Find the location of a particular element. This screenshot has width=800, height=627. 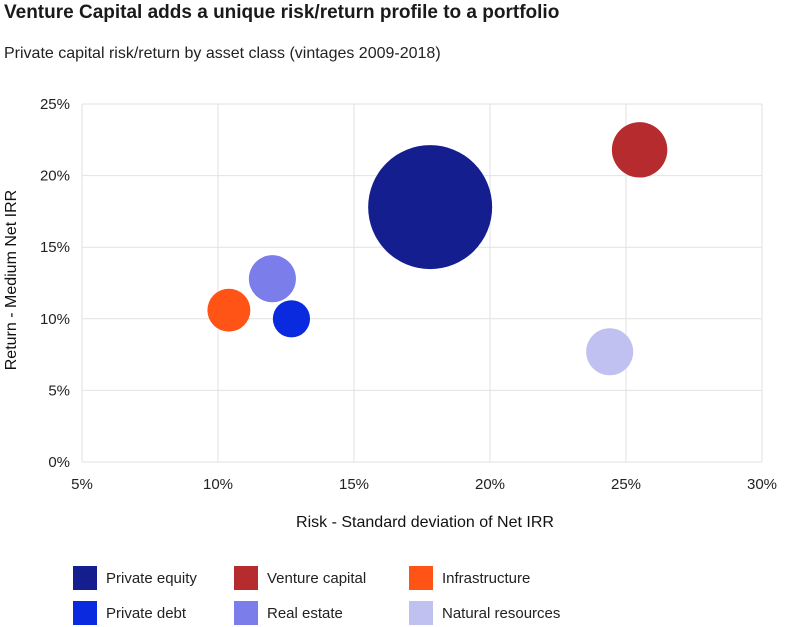

bubble-venture-capital is located at coordinates (639, 150).